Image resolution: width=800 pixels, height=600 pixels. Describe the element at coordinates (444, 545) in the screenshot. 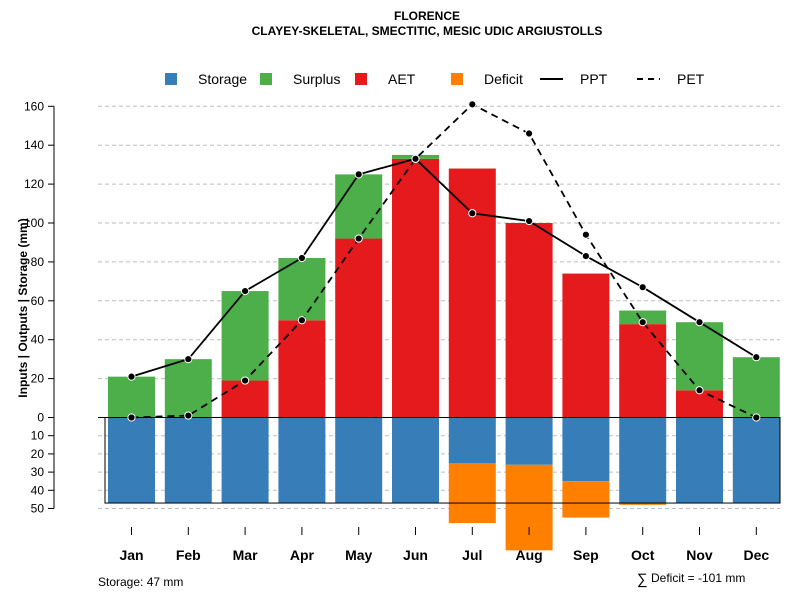

I see `x-axis: Jan Feb Mar Apr May Jun Jul Aug Sep Oct Nov Dec` at that location.